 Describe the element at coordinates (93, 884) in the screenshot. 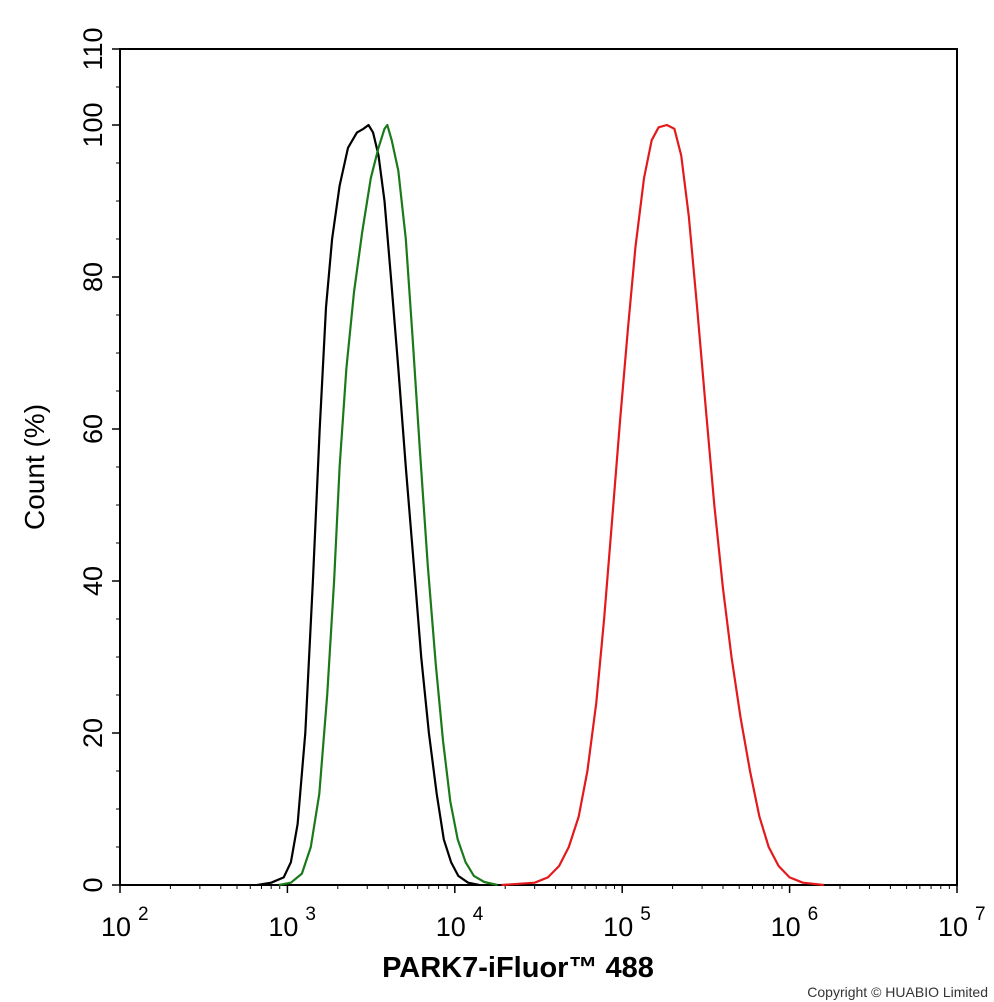

I see `y-tick-label: 0` at that location.